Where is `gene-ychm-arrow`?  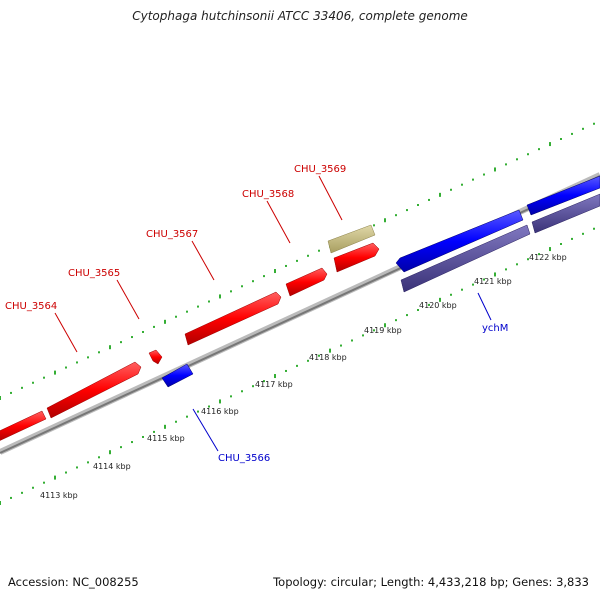 gene-ychm-arrow is located at coordinates (459, 241).